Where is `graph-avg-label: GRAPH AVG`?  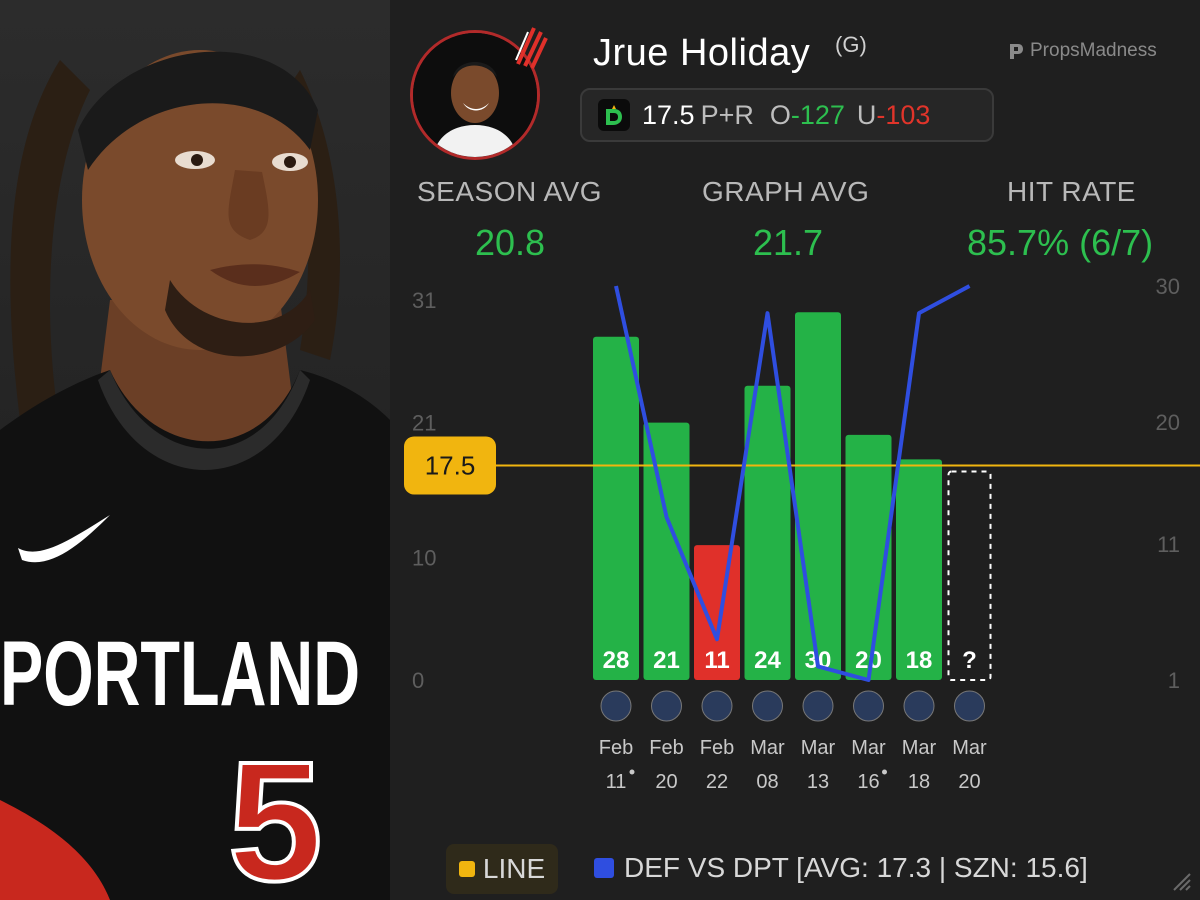 graph-avg-label: GRAPH AVG is located at coordinates (786, 191).